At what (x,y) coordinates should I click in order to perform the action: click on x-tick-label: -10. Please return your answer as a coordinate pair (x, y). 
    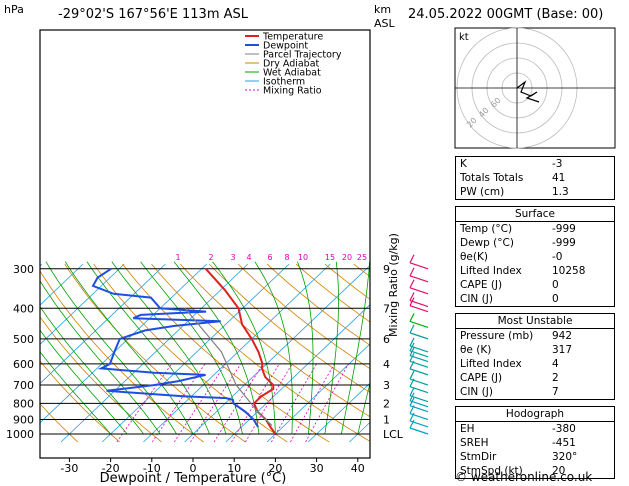
    Looking at the image, I should click on (152, 468).